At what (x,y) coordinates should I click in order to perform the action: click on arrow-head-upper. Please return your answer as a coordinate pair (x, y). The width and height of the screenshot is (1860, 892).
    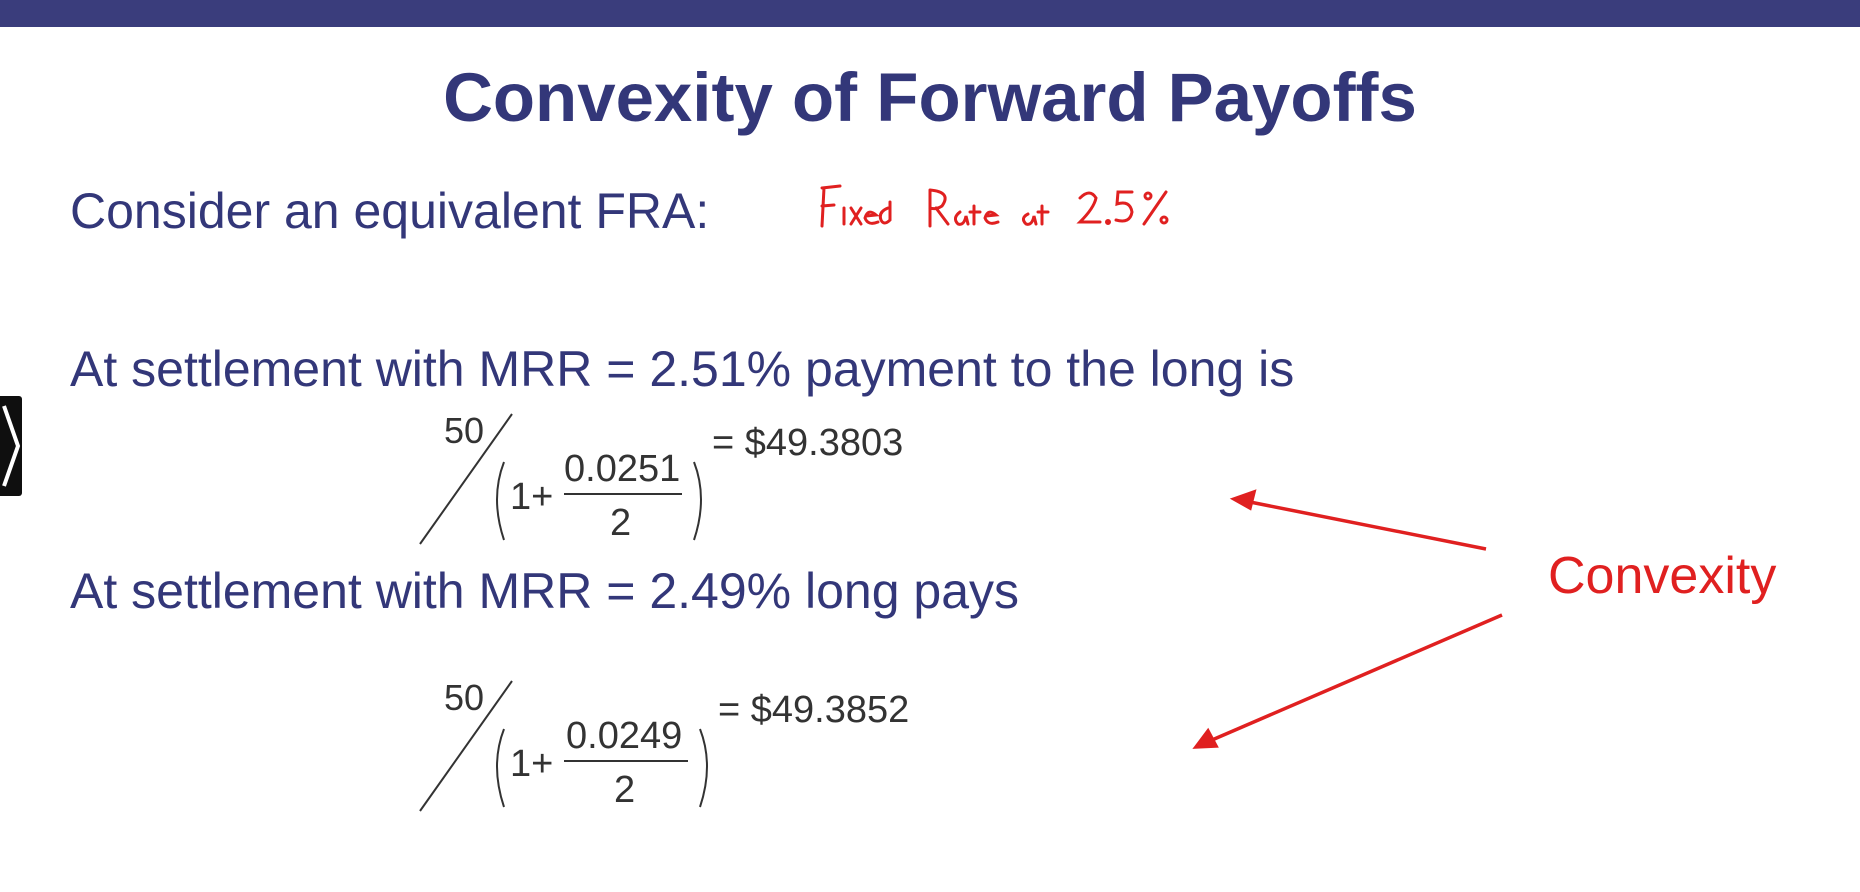
    Looking at the image, I should click on (1243, 500).